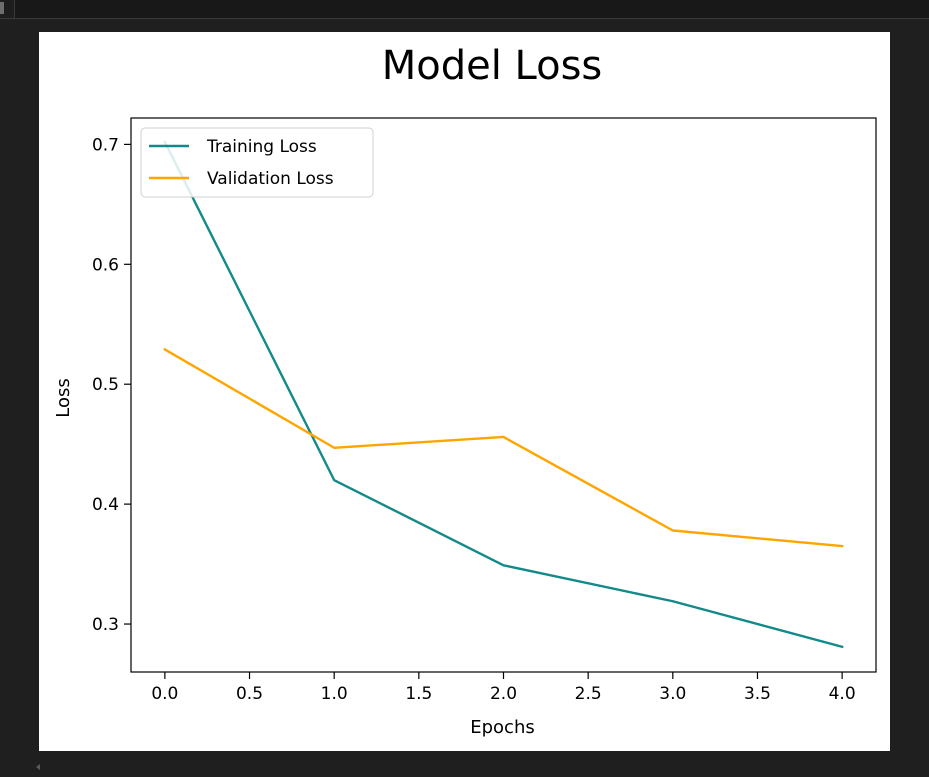 The height and width of the screenshot is (777, 929). What do you see at coordinates (257, 162) in the screenshot?
I see `legend-box` at bounding box center [257, 162].